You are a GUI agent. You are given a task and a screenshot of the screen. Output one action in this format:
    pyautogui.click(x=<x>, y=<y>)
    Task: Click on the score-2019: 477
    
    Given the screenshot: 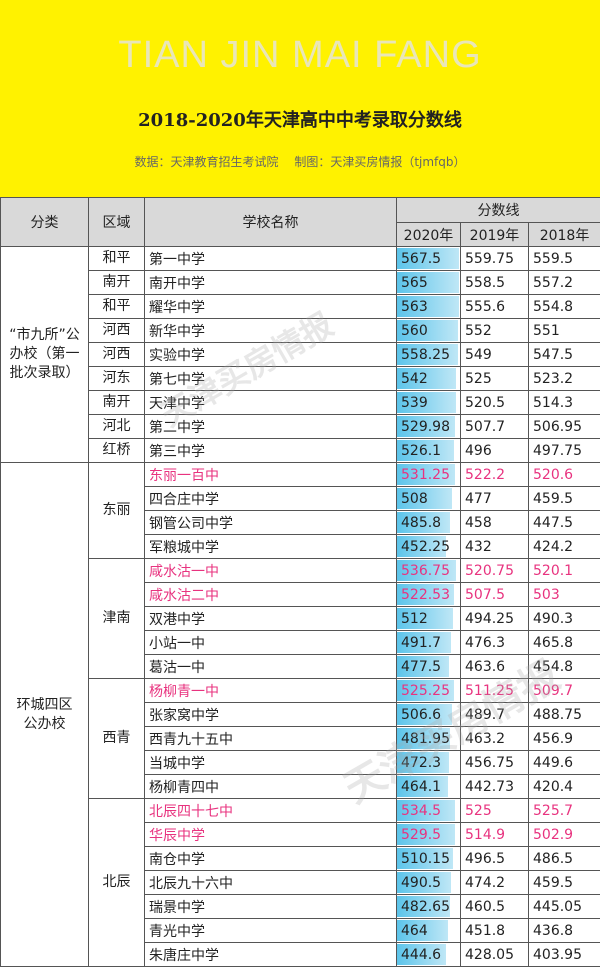 What is the action you would take?
    pyautogui.click(x=495, y=499)
    